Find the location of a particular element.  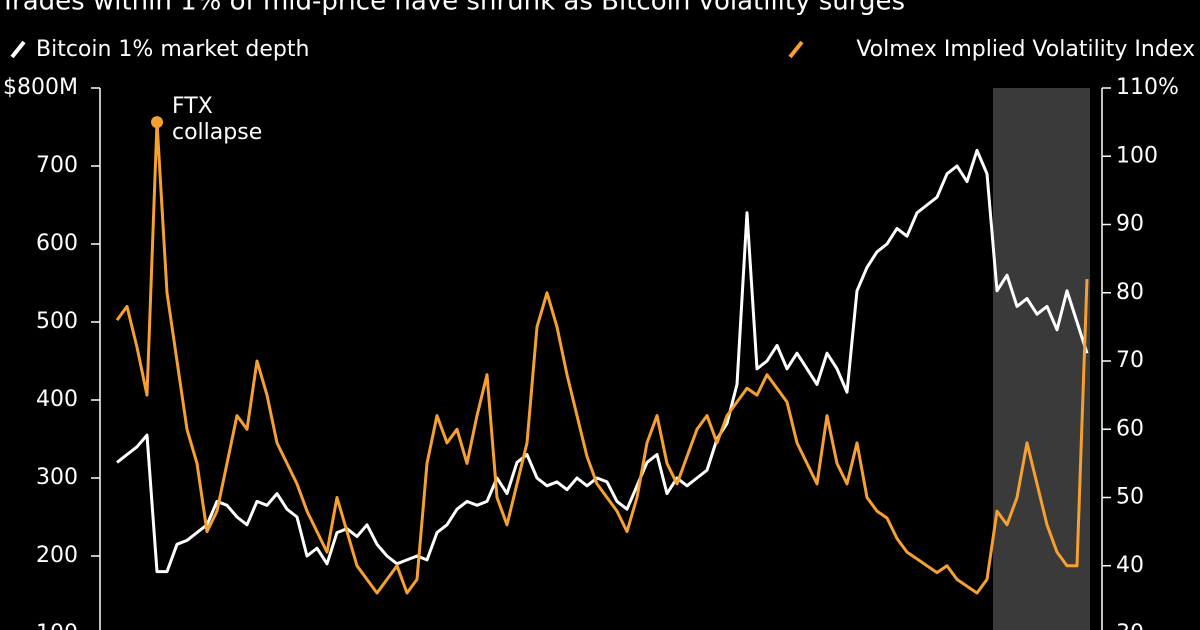

y2-tick-label: 90 is located at coordinates (1130, 224).